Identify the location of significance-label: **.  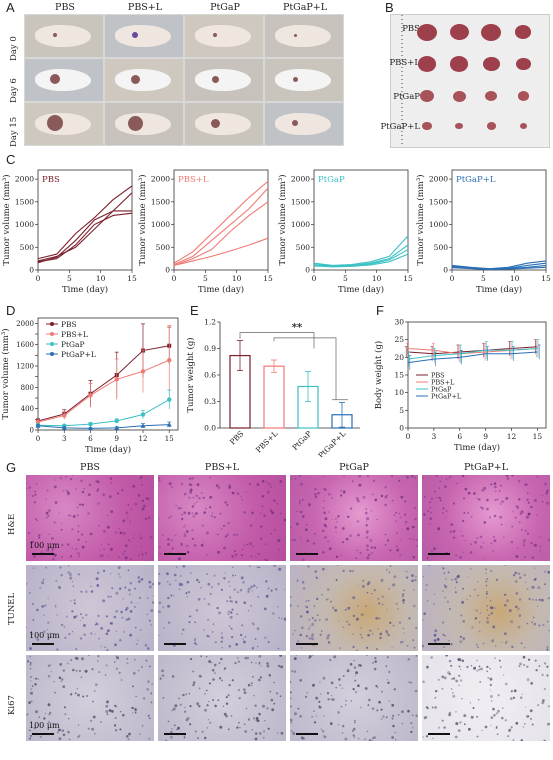
(297, 328).